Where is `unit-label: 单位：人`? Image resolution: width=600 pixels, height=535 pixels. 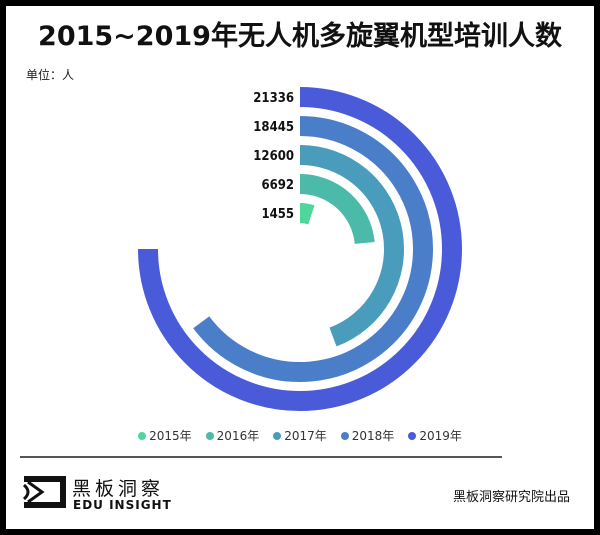 unit-label: 单位：人 is located at coordinates (50, 75).